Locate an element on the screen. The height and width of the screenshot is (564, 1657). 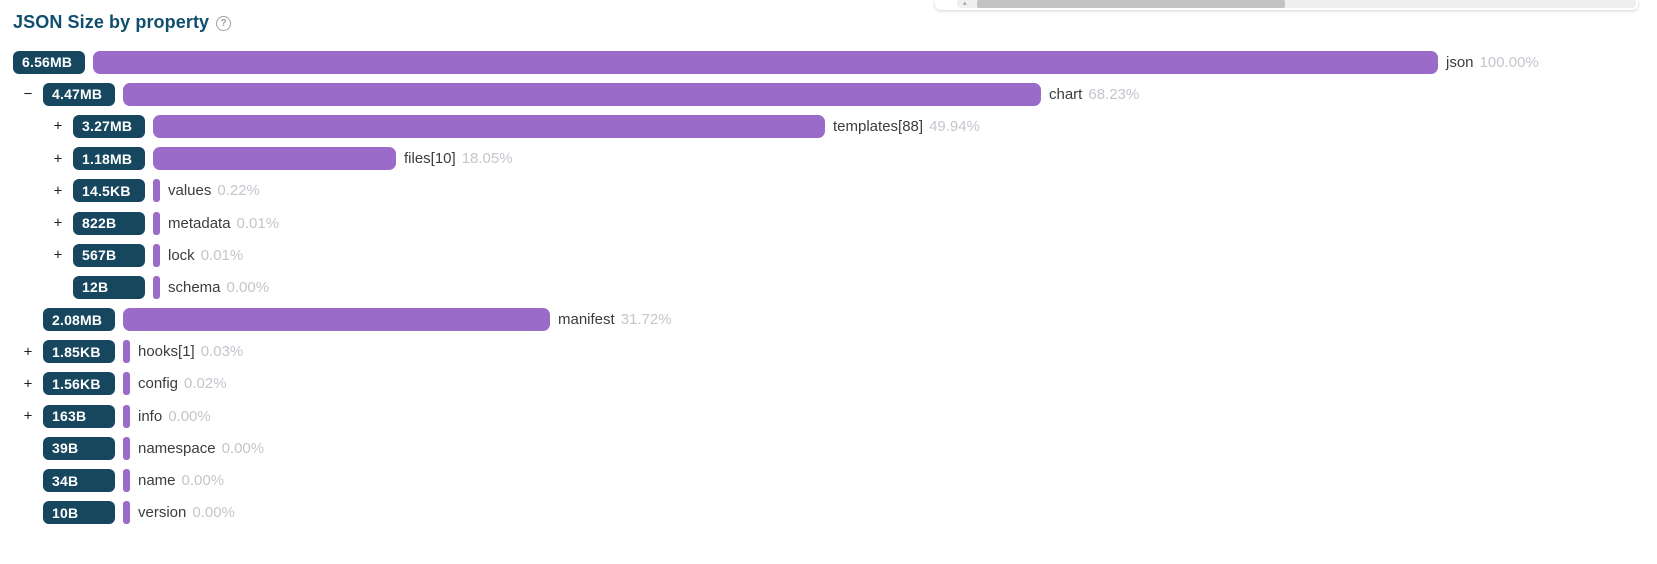
size-badge: 10B is located at coordinates (79, 513).